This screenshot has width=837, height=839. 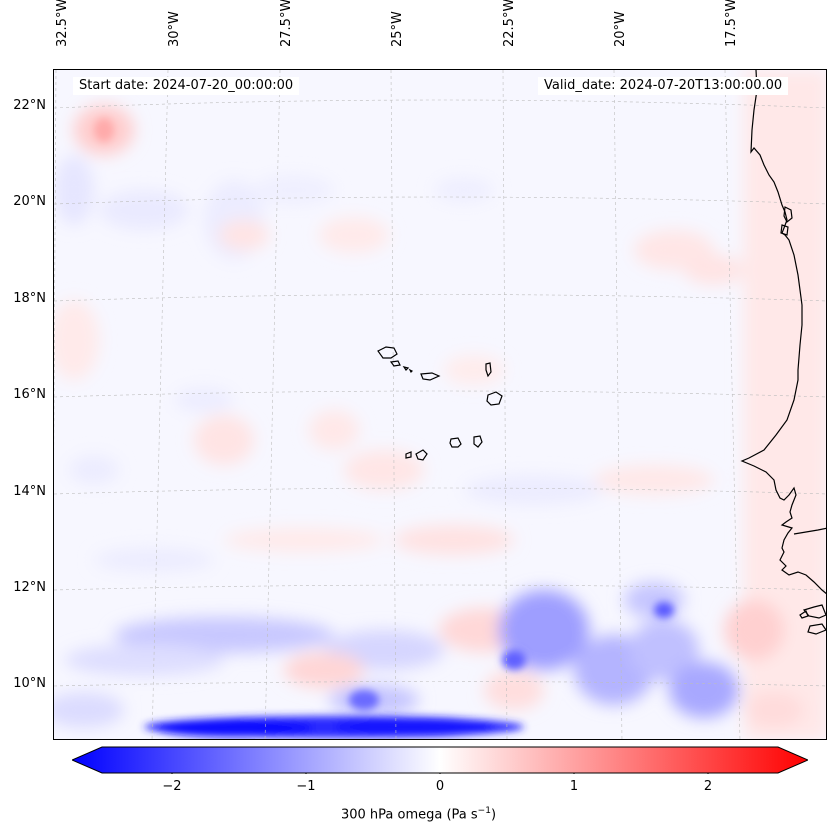 I want to click on colorbar-gradient, so click(x=440, y=760).